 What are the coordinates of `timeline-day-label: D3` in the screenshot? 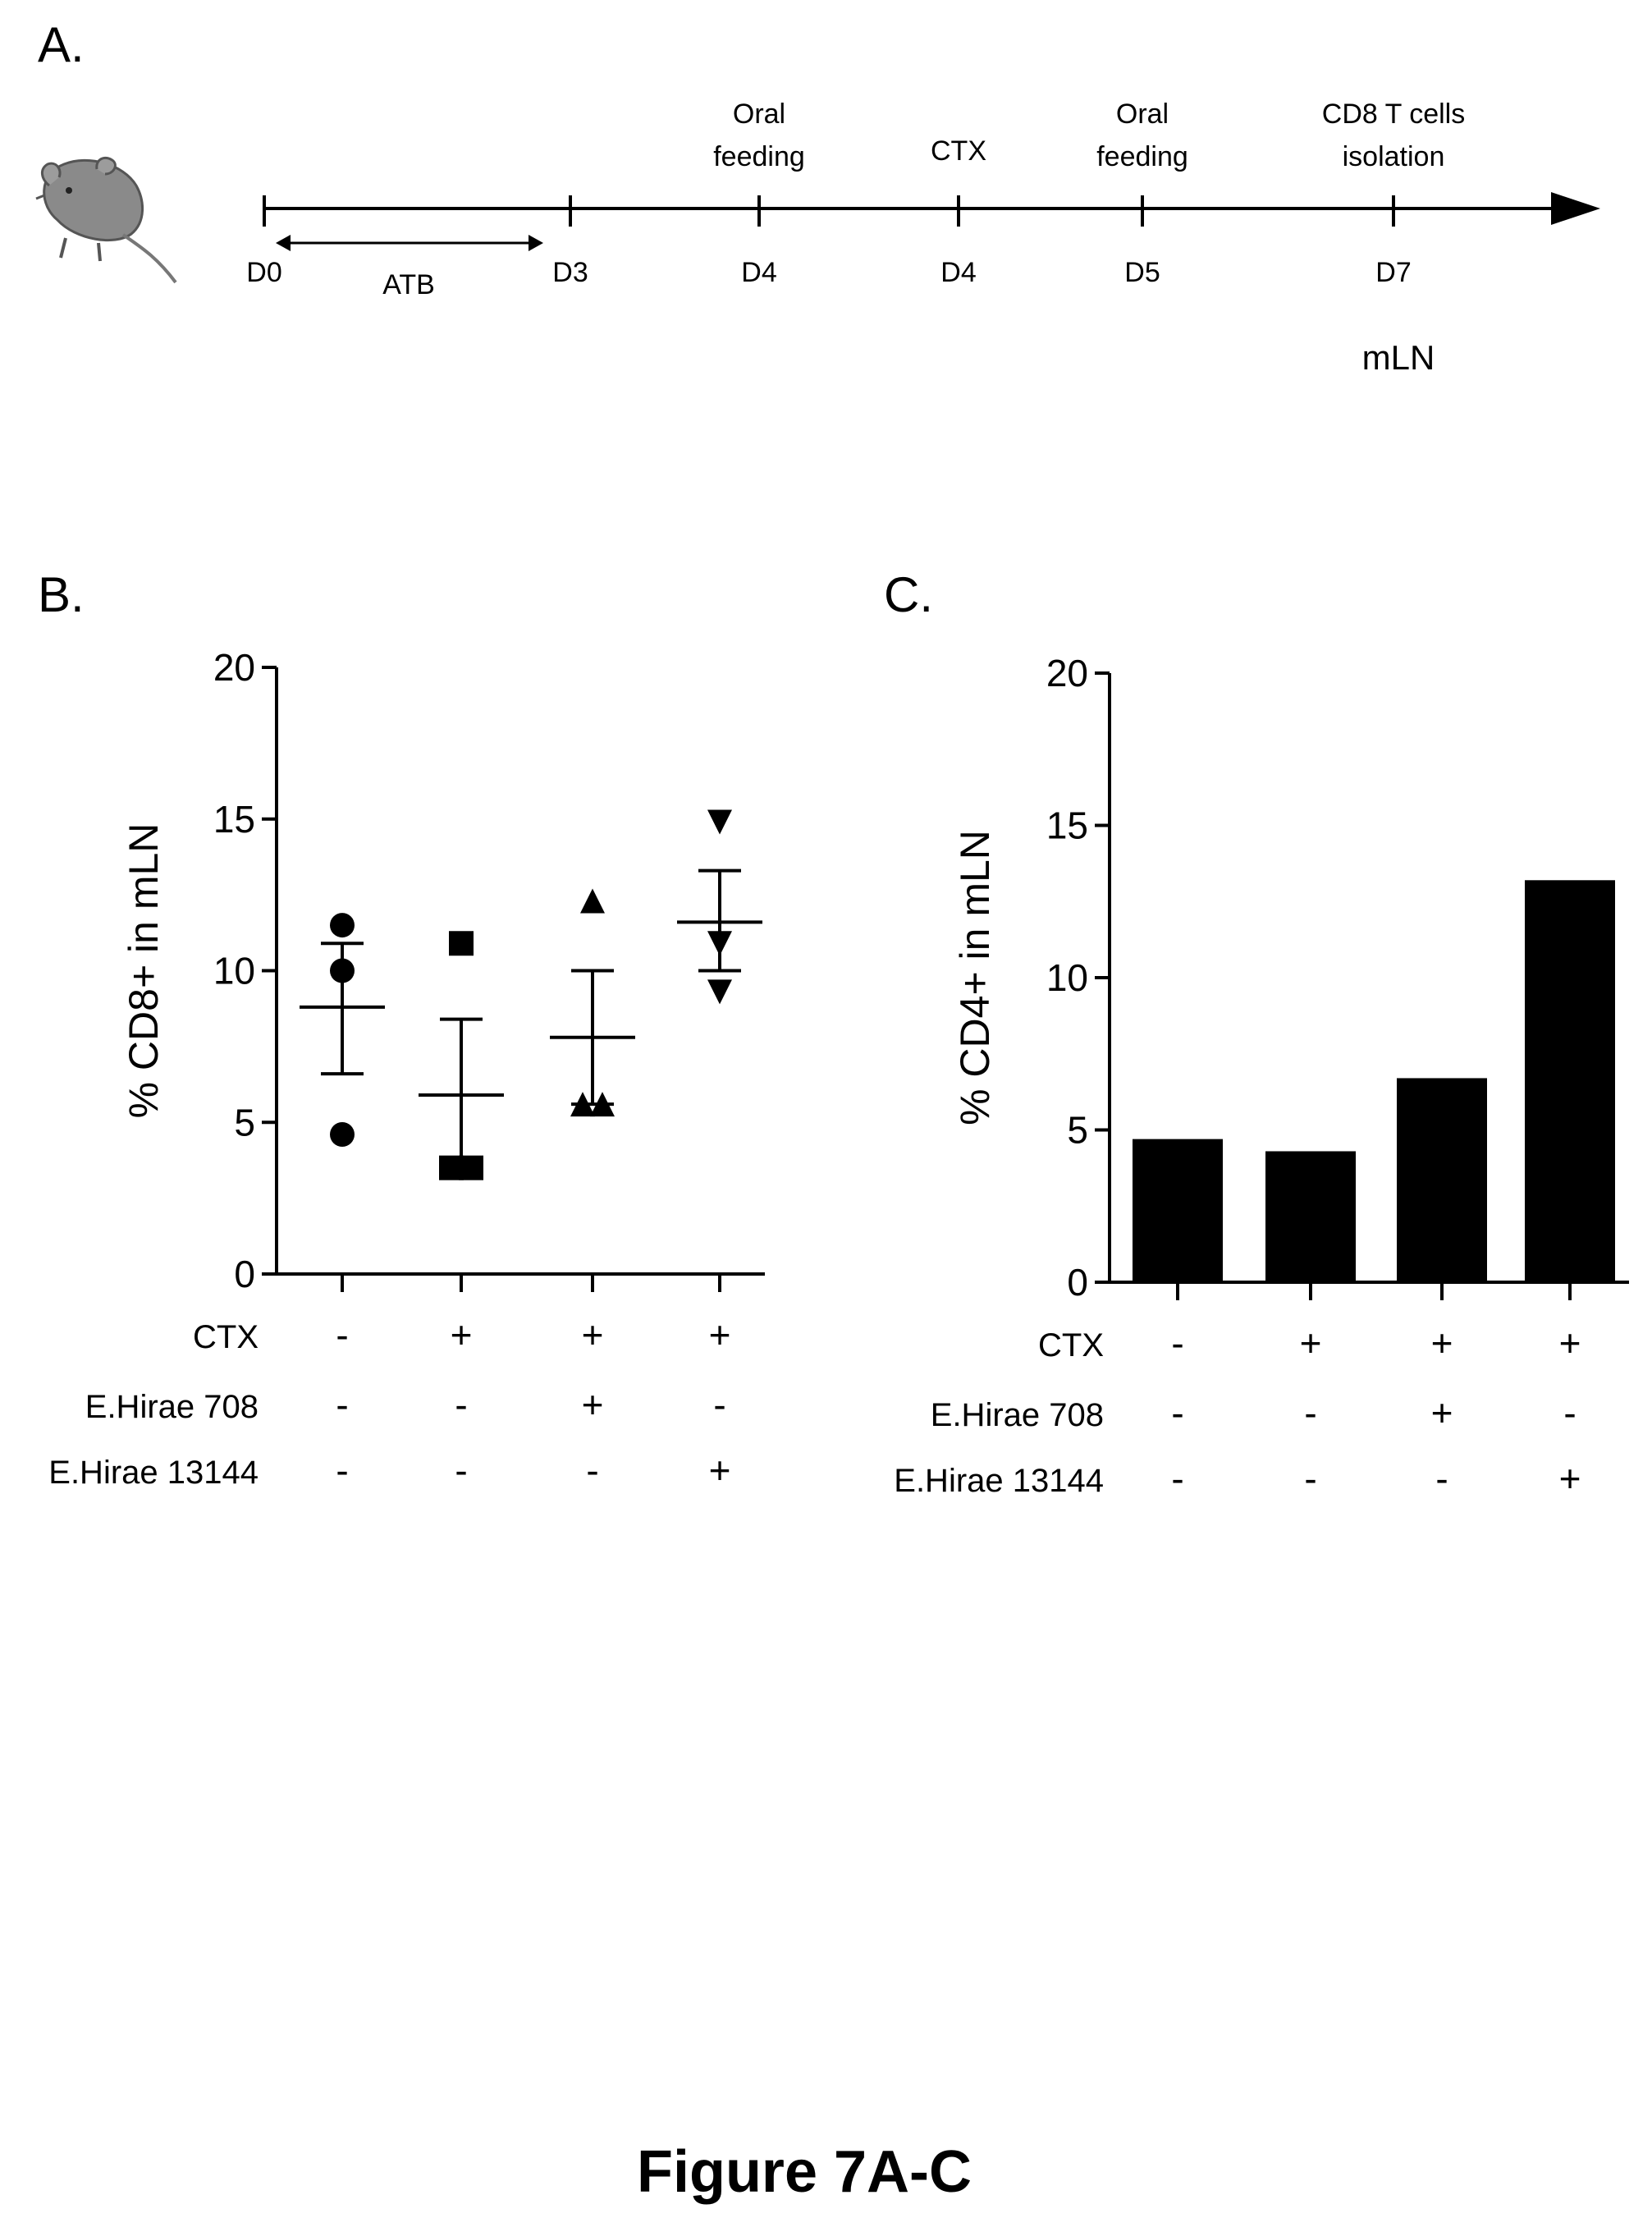 It's located at (570, 272).